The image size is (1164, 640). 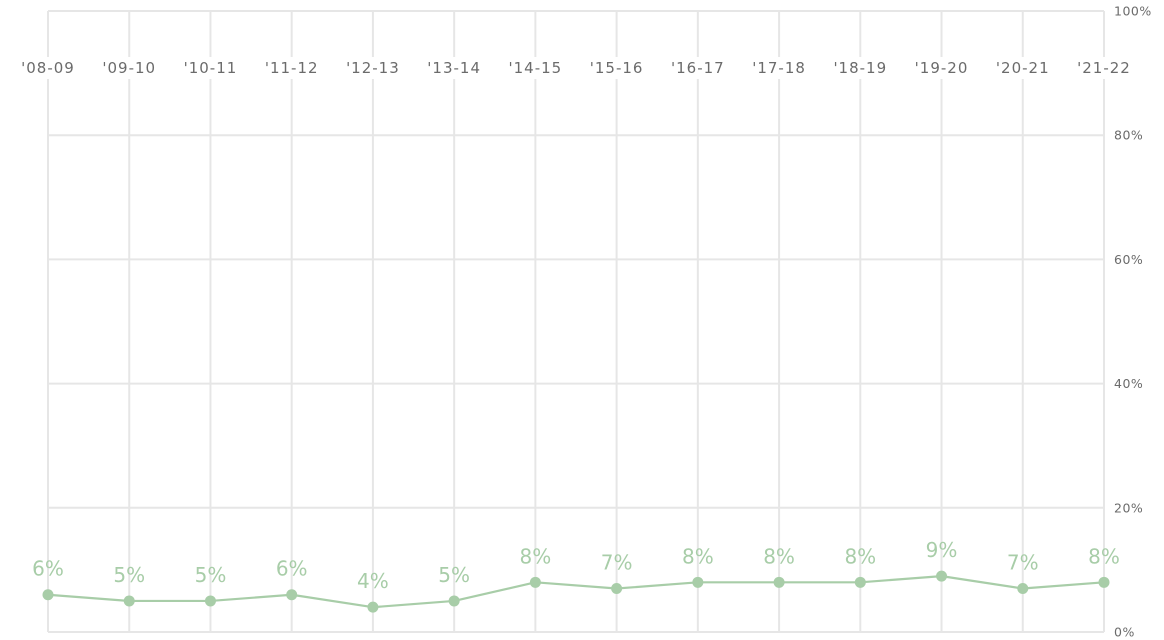 I want to click on y-tick-label: 40%, so click(x=1128, y=383).